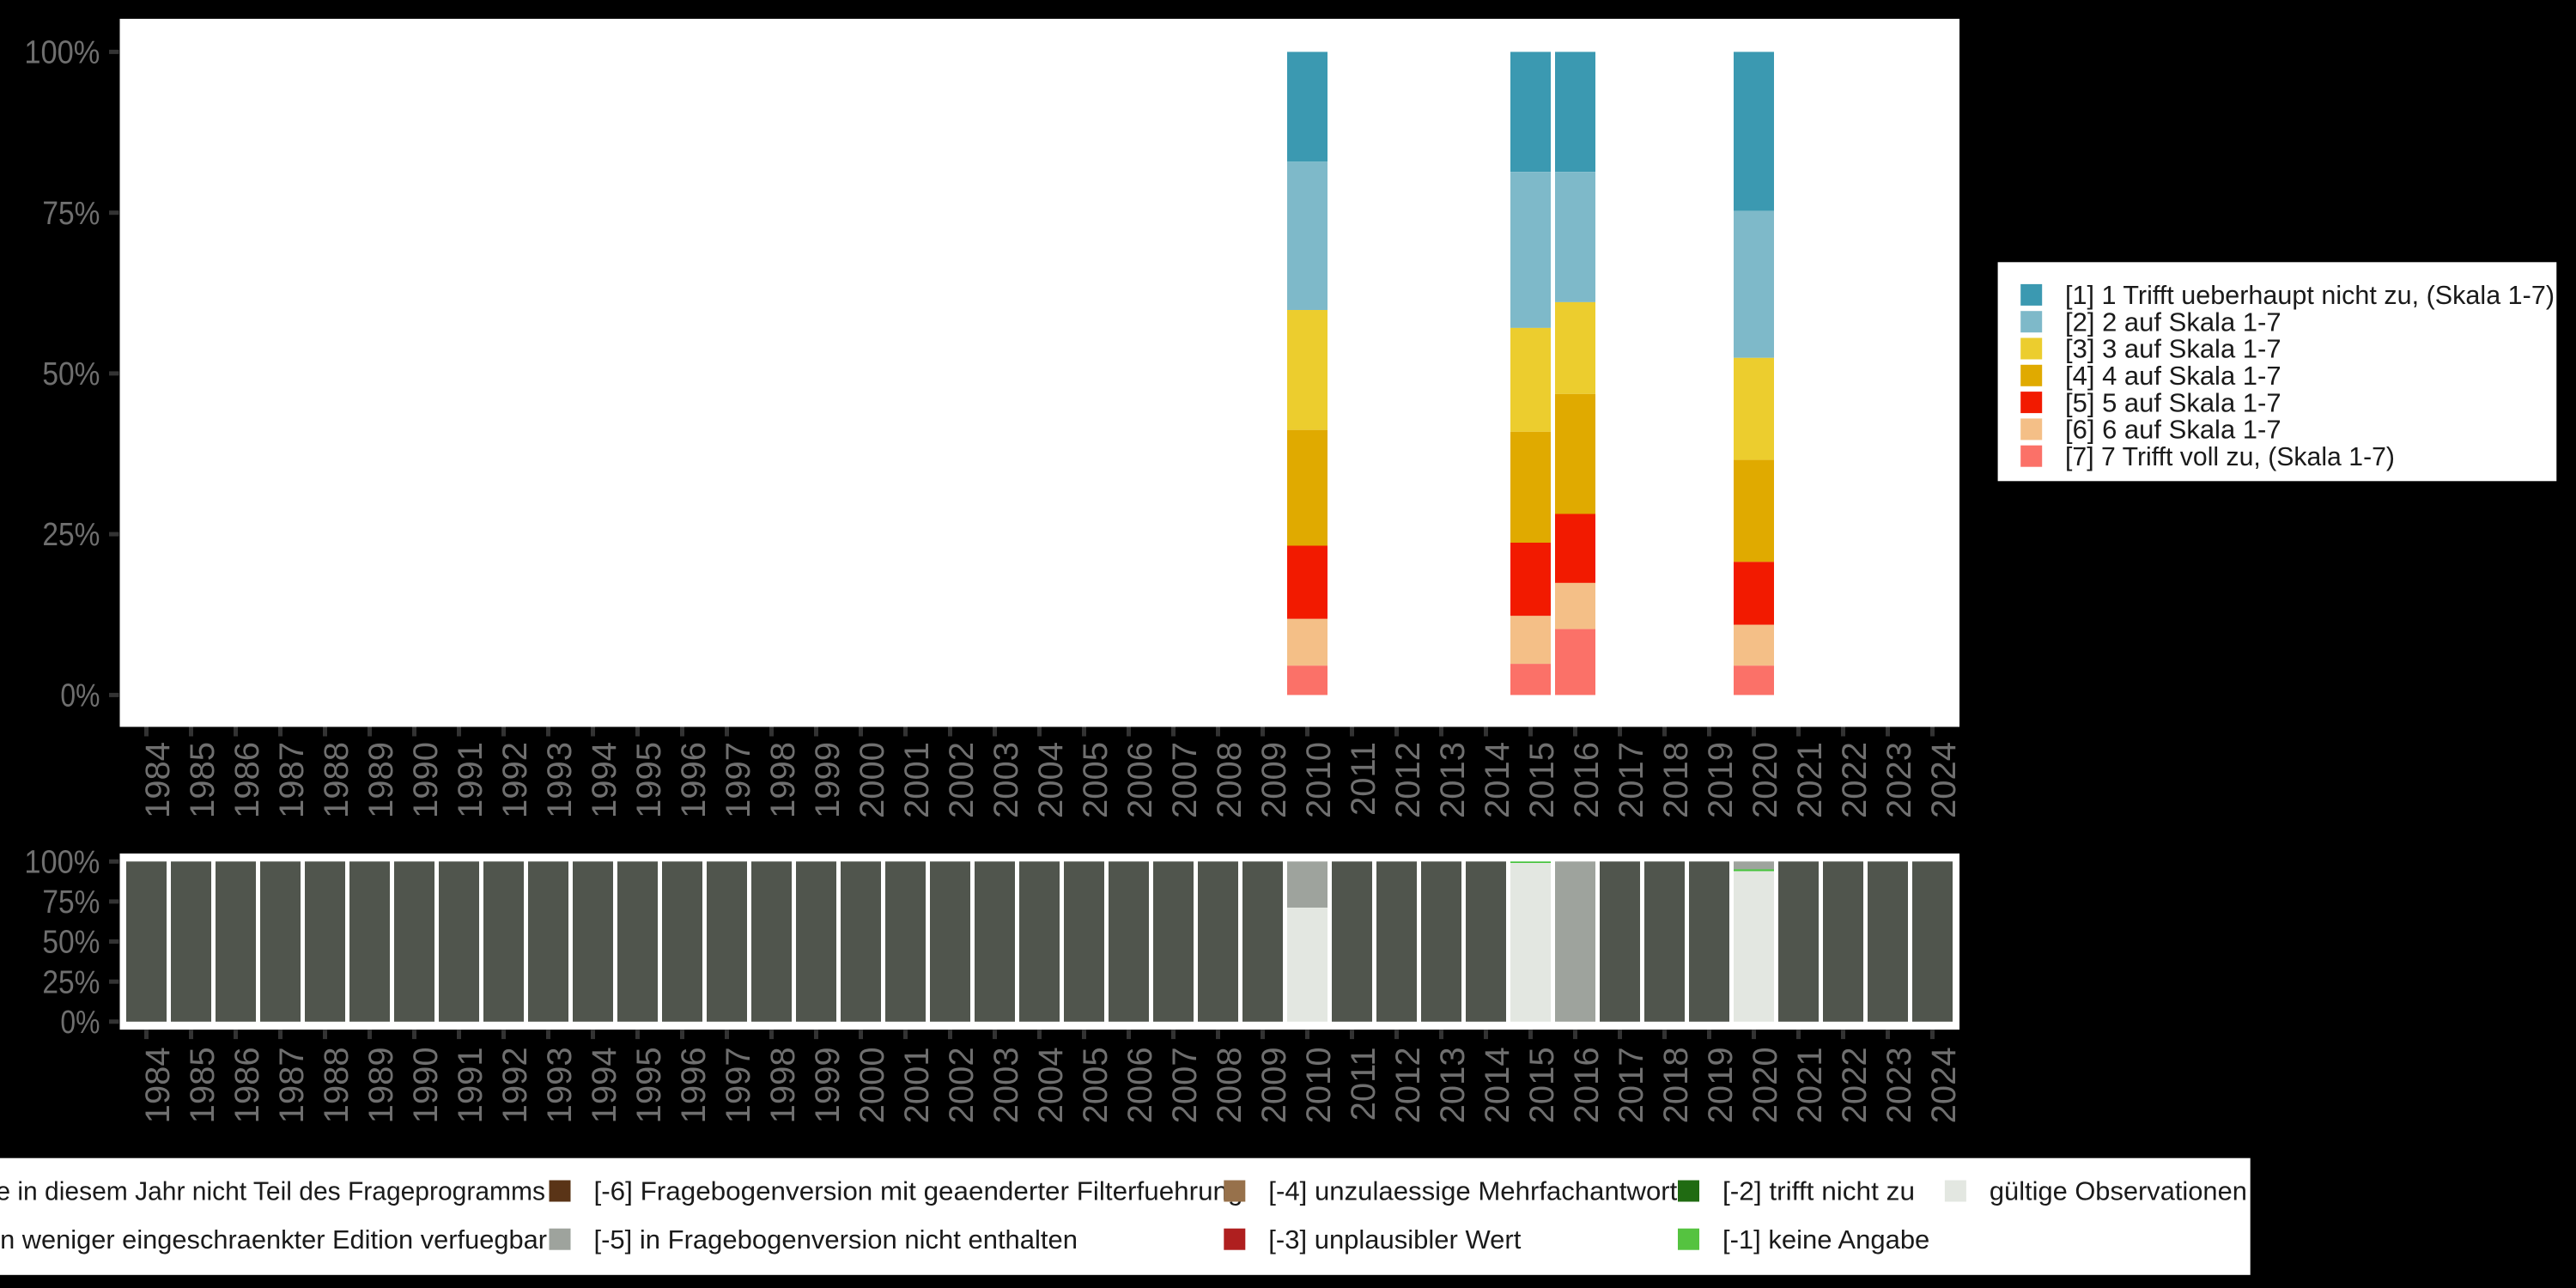 The image size is (2576, 1288). I want to click on svg-text:[-4] unzulaessige Mehrfachantw: [-4] unzulaessige Mehrfachantwort, so click(1473, 1191).